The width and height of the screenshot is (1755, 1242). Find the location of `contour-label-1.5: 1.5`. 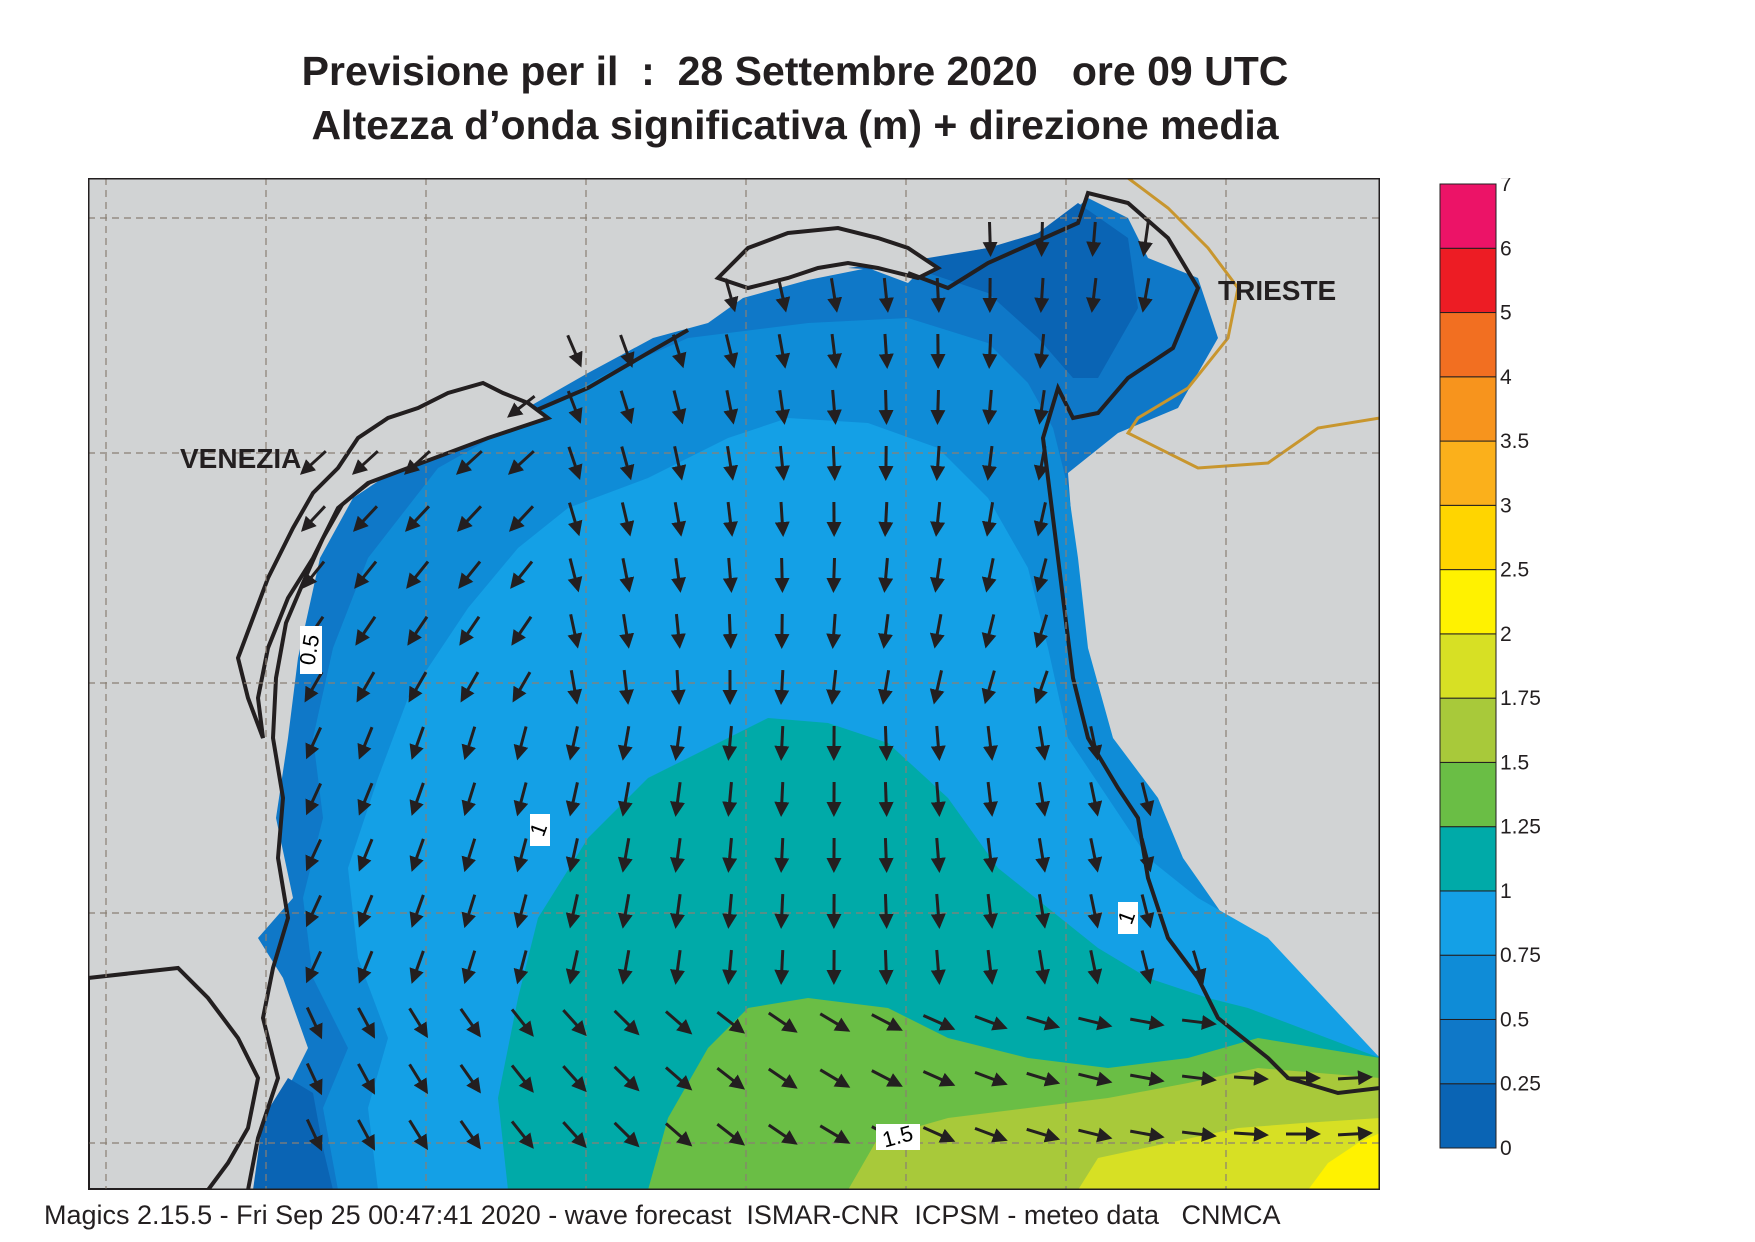

contour-label-1.5: 1.5 is located at coordinates (898, 1136).